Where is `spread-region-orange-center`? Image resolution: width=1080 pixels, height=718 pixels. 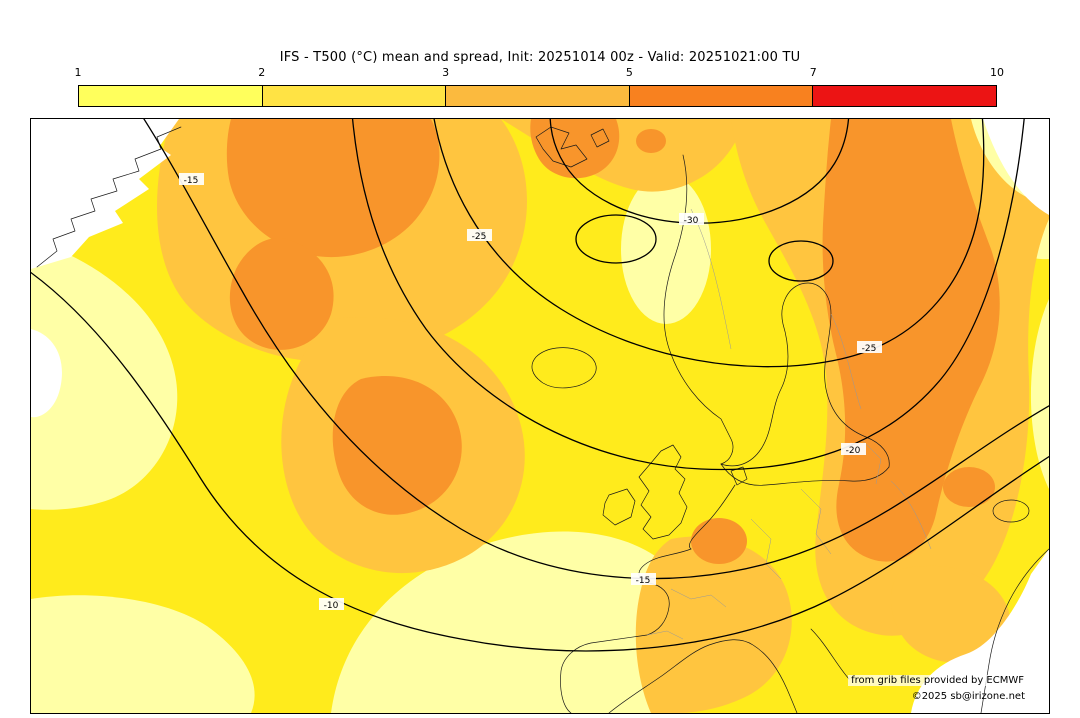 spread-region-orange-center is located at coordinates (397, 445).